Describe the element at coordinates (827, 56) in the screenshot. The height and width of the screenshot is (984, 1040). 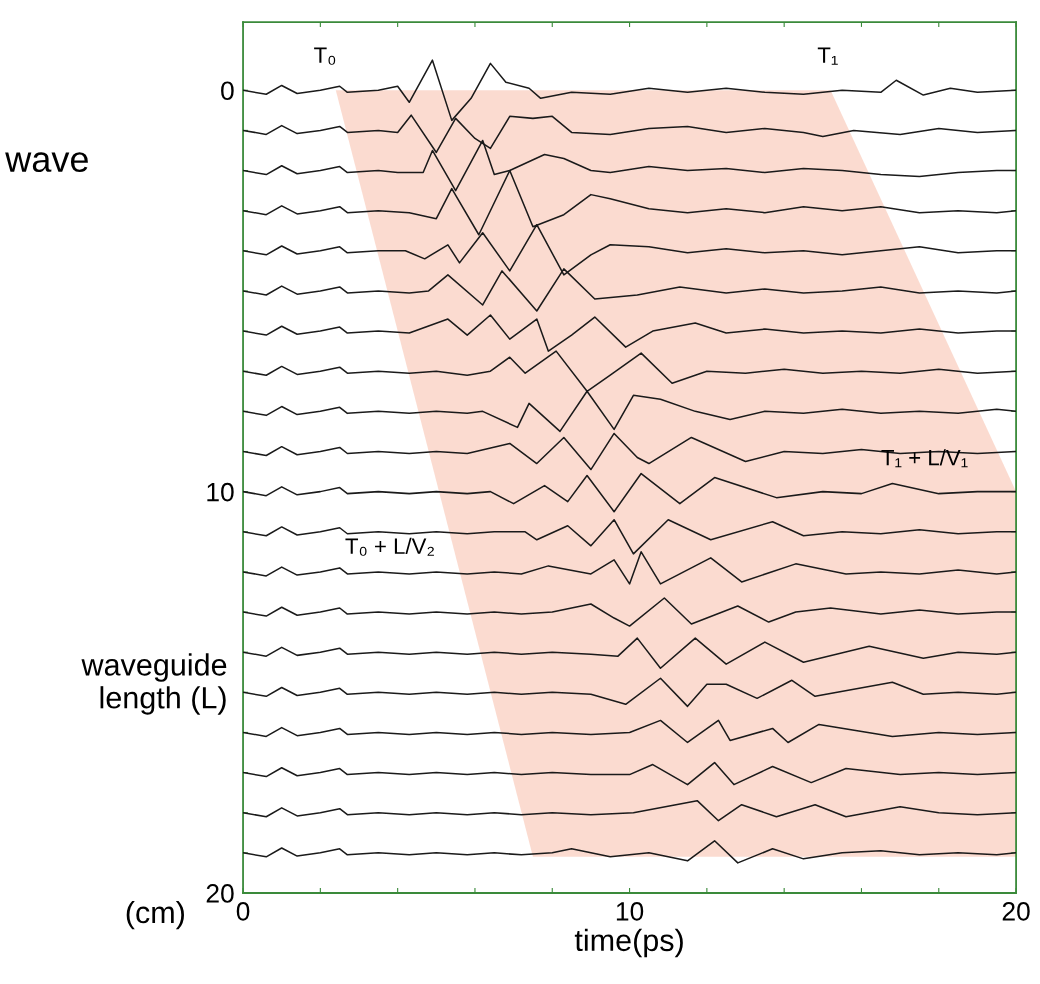
I see `annotation: T₁` at that location.